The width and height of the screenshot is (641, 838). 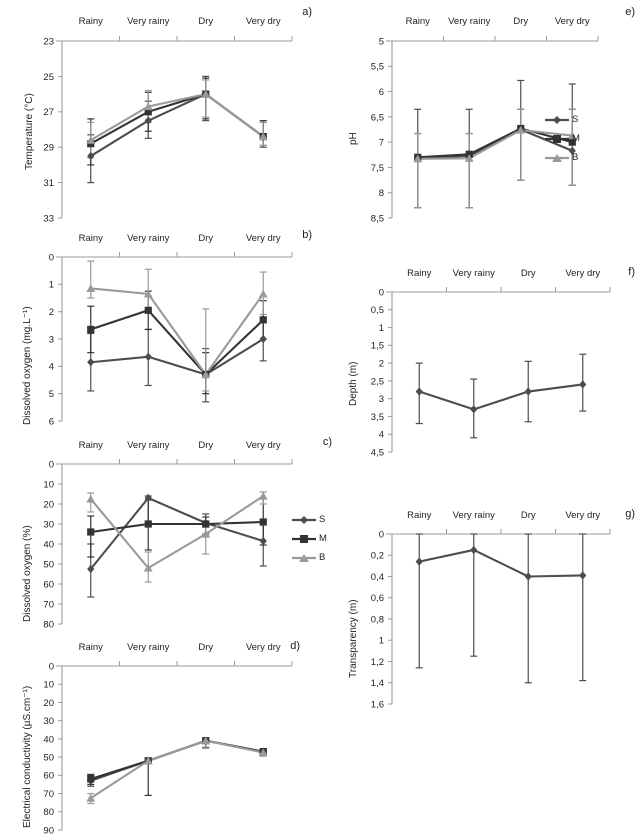 I want to click on panel-label-a: a), so click(x=307, y=12).